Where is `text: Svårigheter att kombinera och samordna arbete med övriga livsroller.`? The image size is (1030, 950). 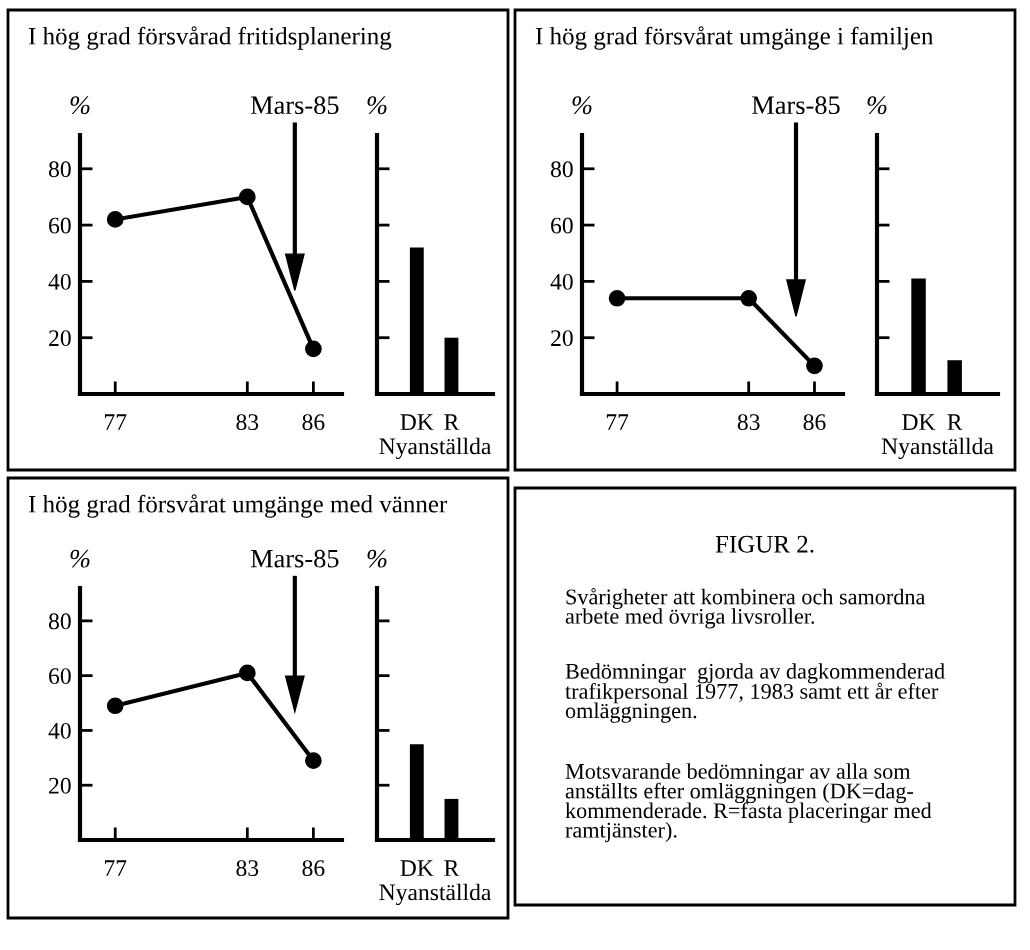 text: Svårigheter att kombinera och samordna arbete med övriga livsroller. is located at coordinates (745, 608).